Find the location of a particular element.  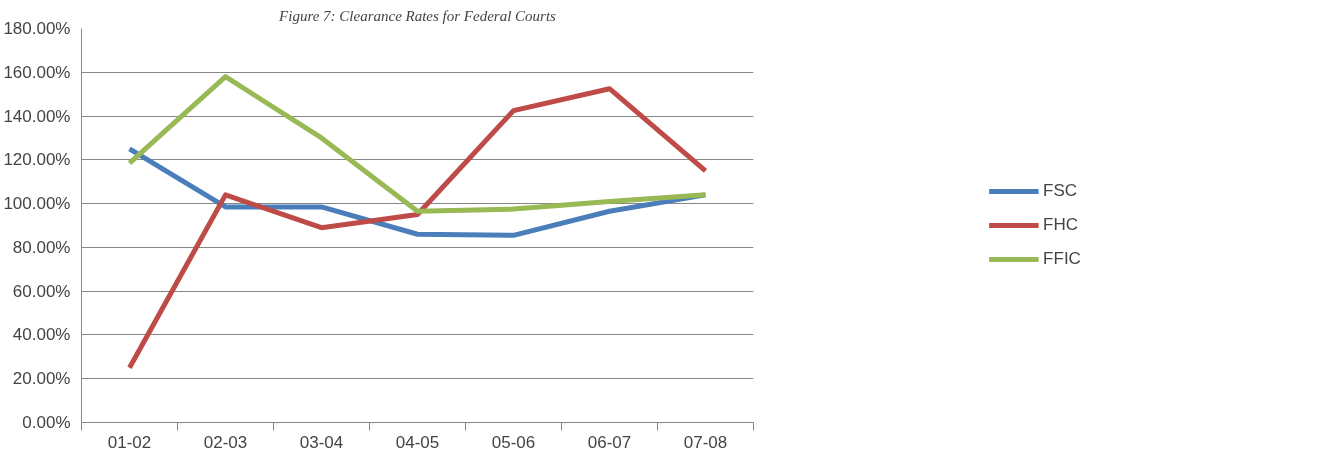

y-tick-label: 160.00% is located at coordinates (37, 72).